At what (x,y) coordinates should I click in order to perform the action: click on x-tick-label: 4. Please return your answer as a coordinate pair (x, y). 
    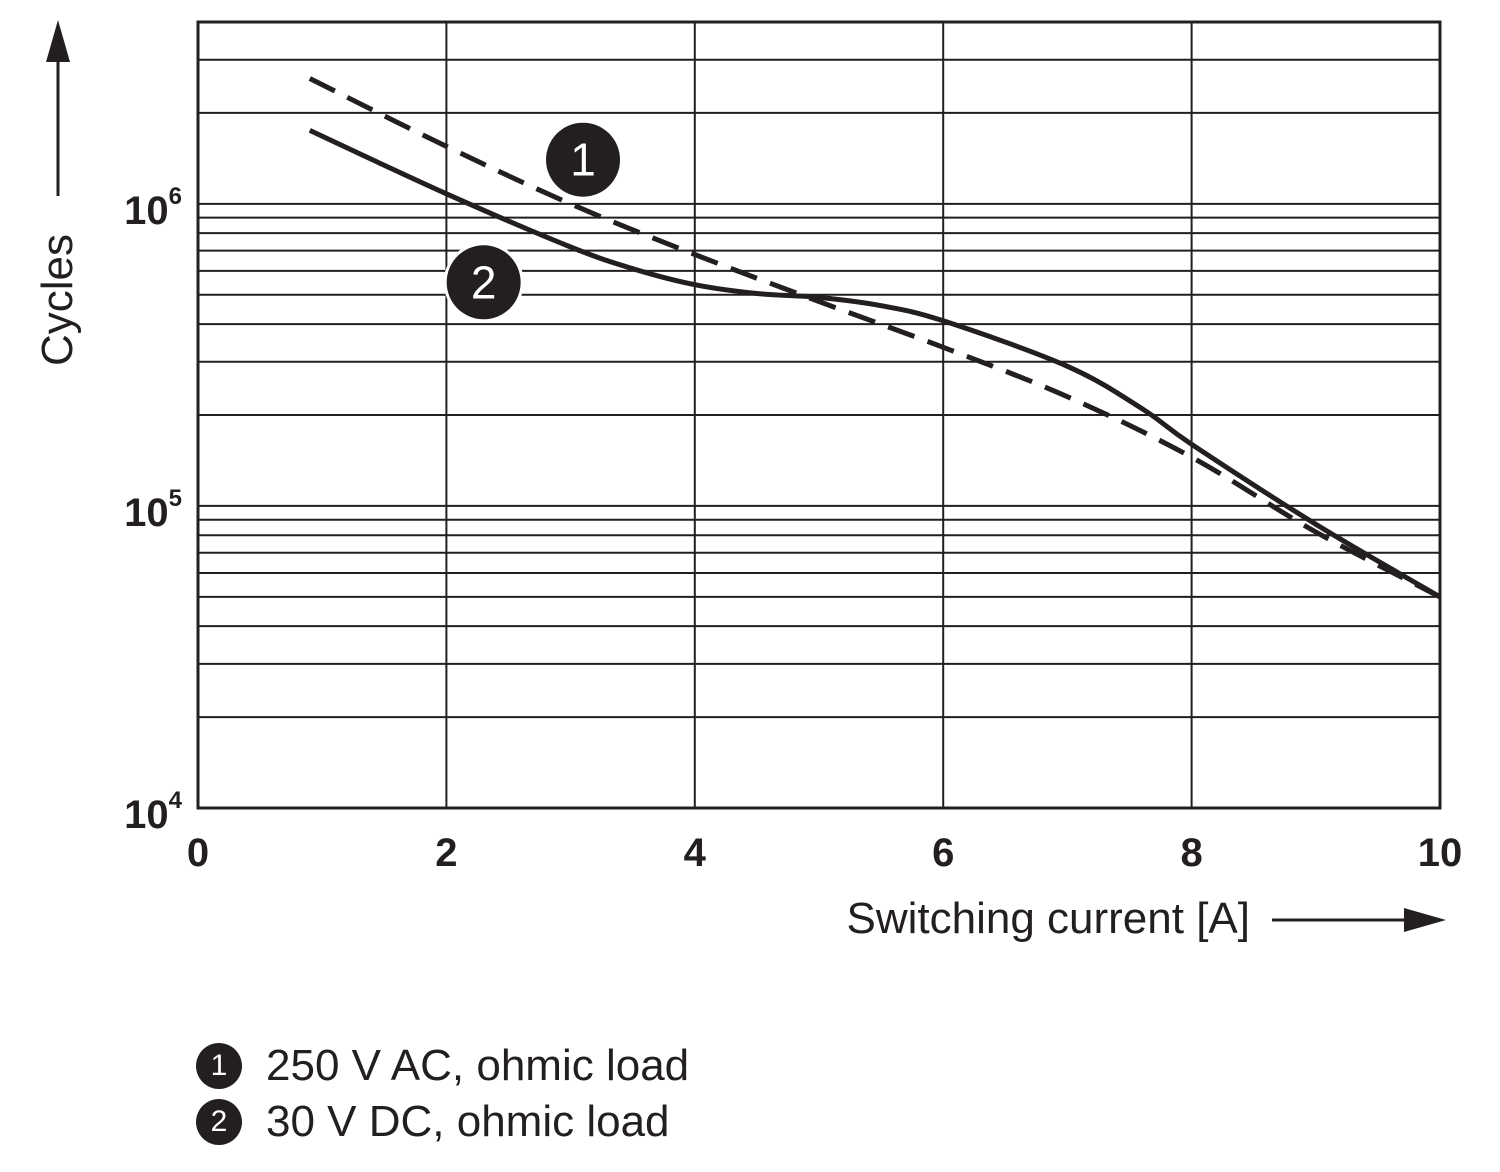
    Looking at the image, I should click on (695, 853).